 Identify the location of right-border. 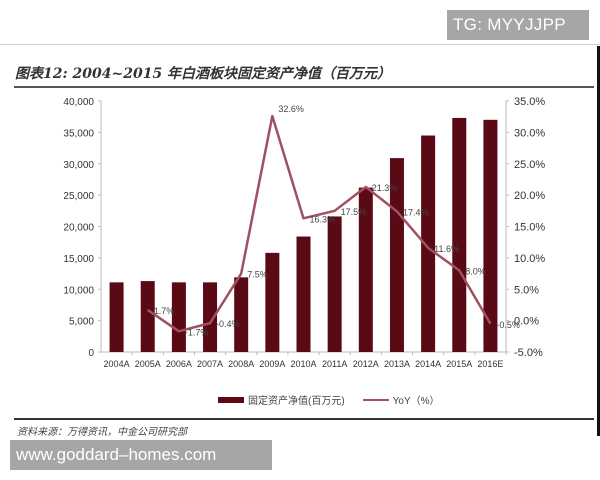
(598, 241).